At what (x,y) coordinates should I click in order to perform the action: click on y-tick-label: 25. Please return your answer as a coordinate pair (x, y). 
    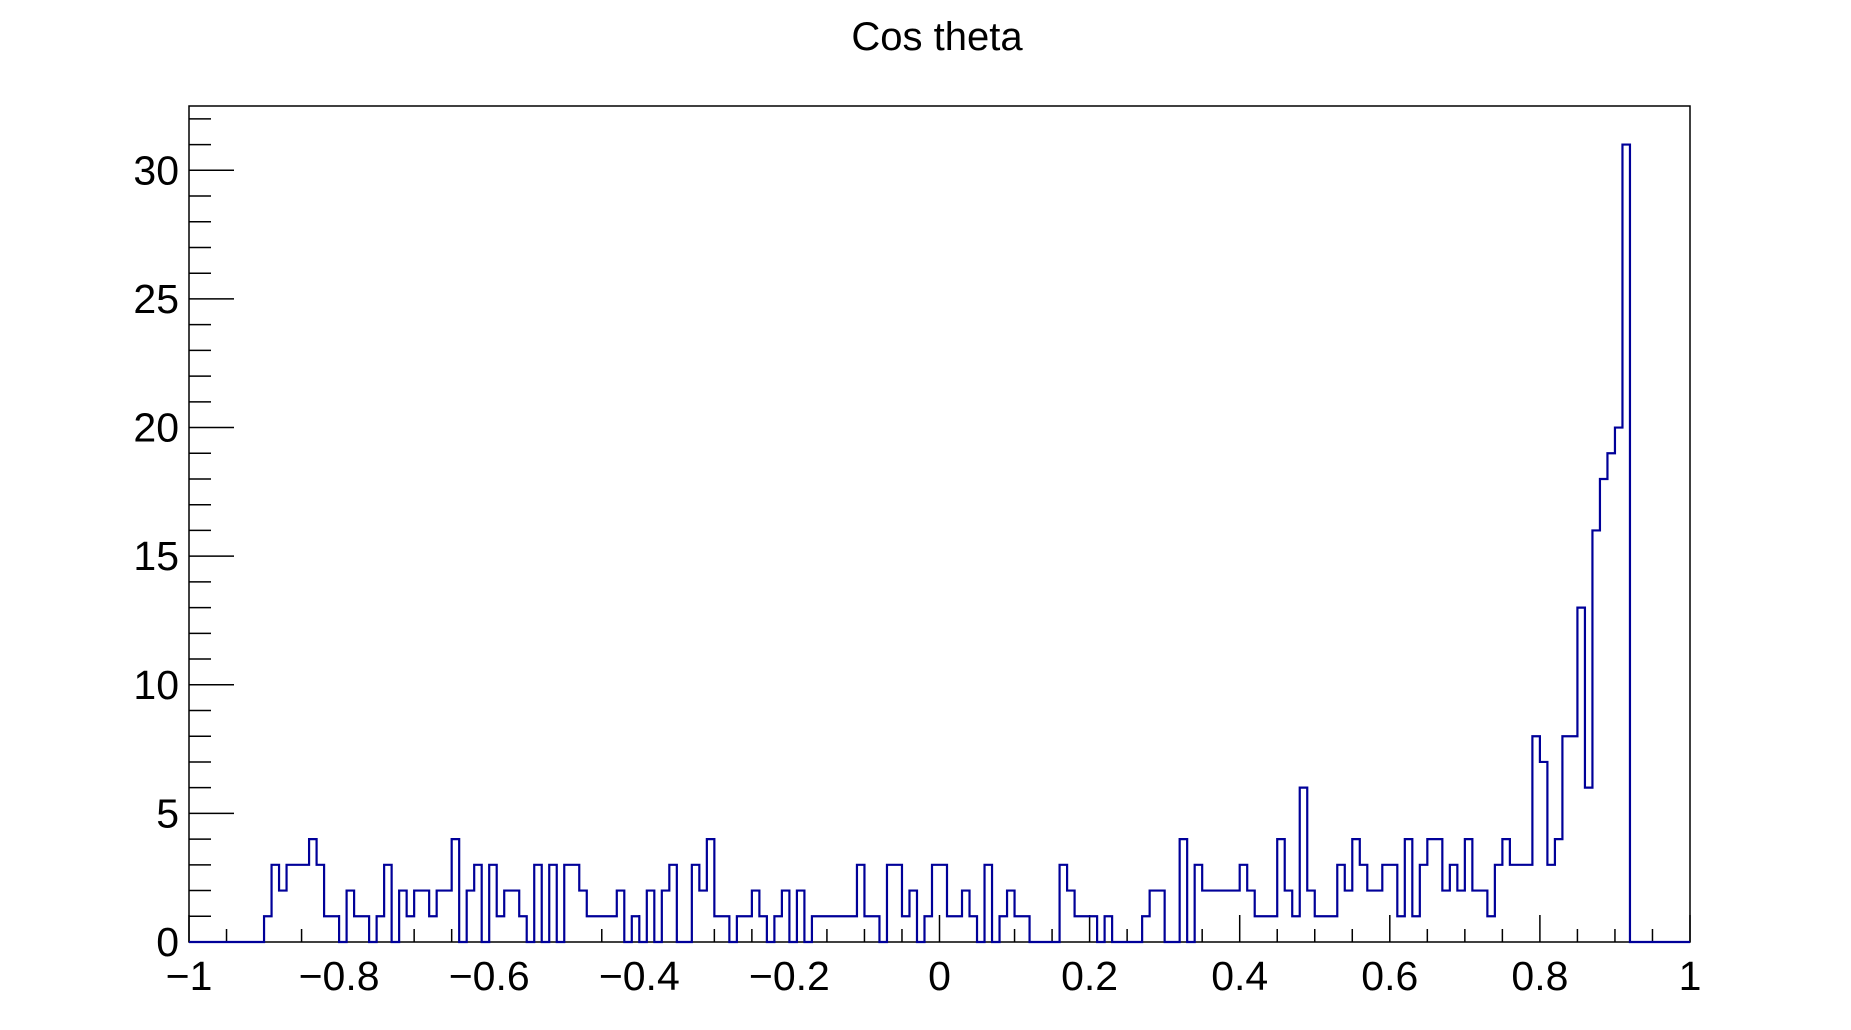
    Looking at the image, I should click on (156, 299).